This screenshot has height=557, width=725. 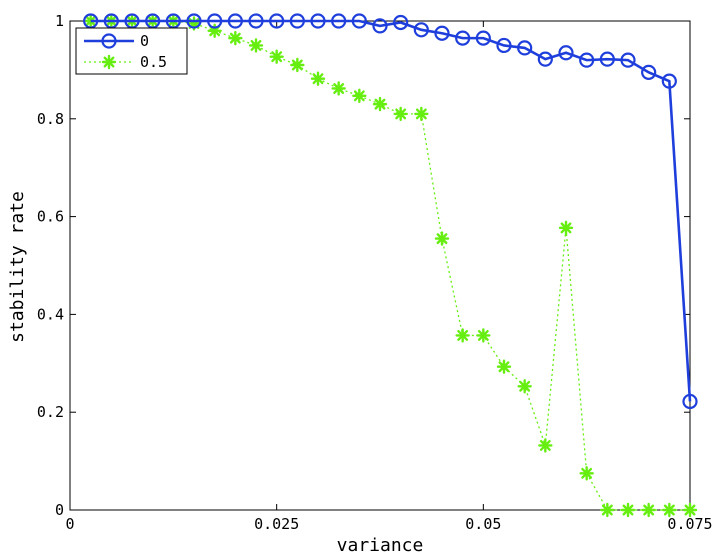 I want to click on legend-label: 0.5, so click(x=153, y=62).